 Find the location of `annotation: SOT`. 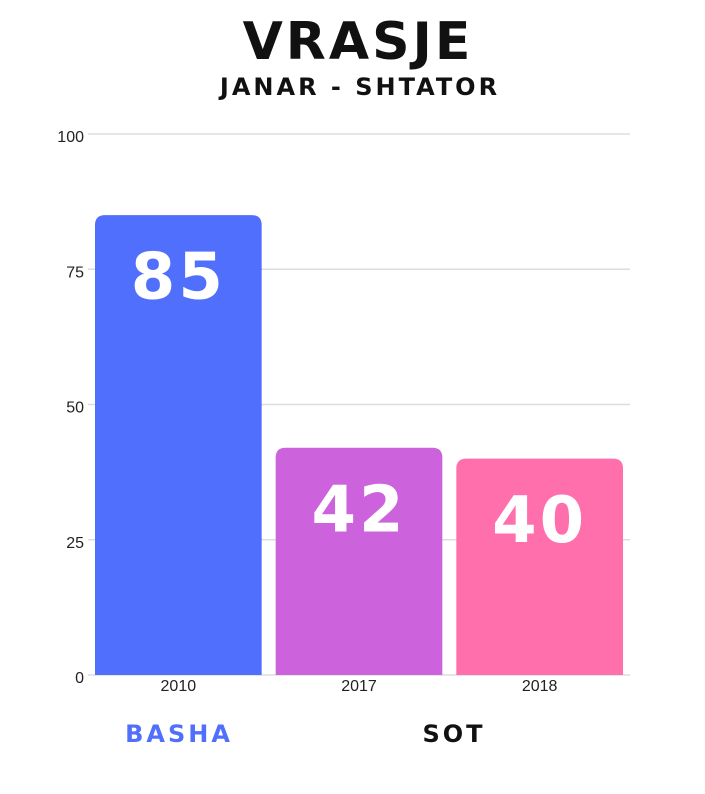

annotation: SOT is located at coordinates (453, 734).